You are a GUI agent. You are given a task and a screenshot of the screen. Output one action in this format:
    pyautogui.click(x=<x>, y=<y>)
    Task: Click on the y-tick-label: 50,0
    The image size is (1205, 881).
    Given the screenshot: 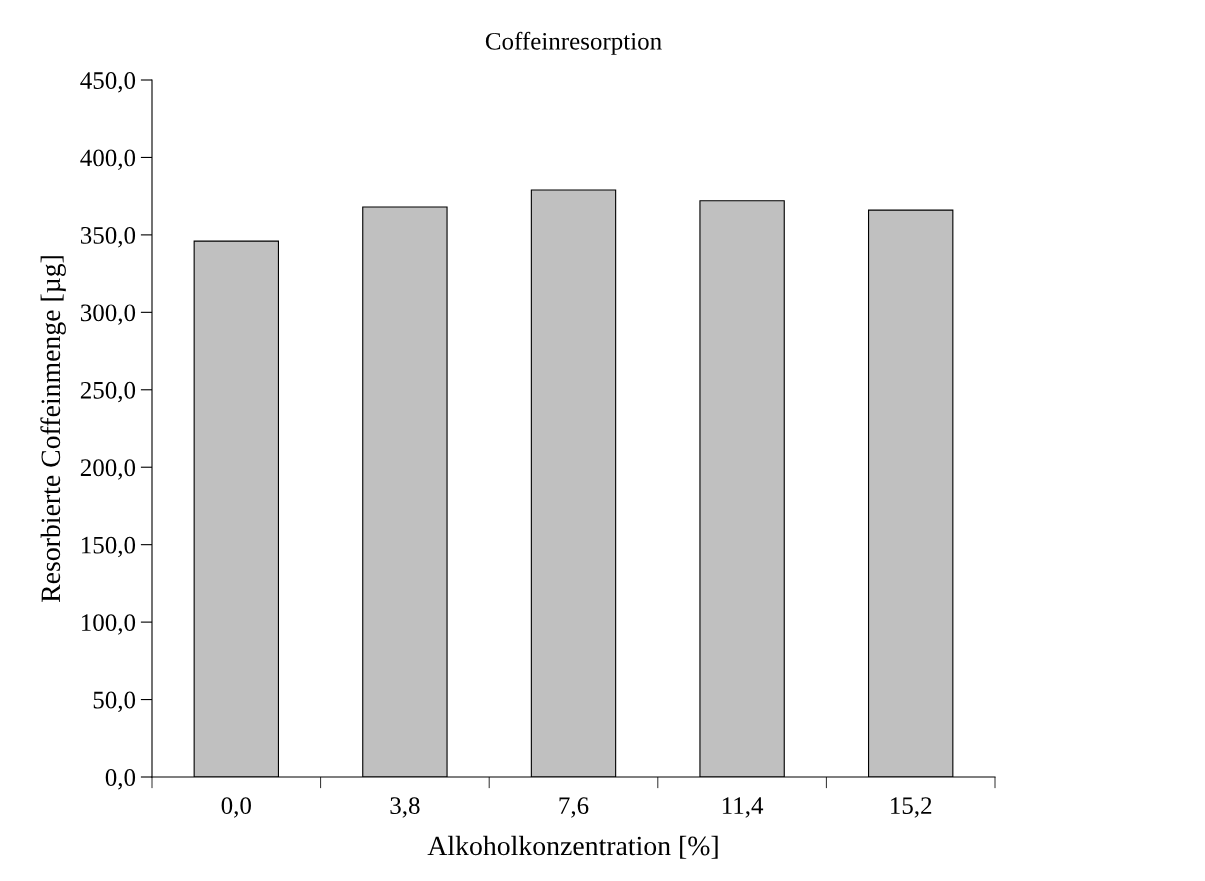 What is the action you would take?
    pyautogui.click(x=114, y=702)
    